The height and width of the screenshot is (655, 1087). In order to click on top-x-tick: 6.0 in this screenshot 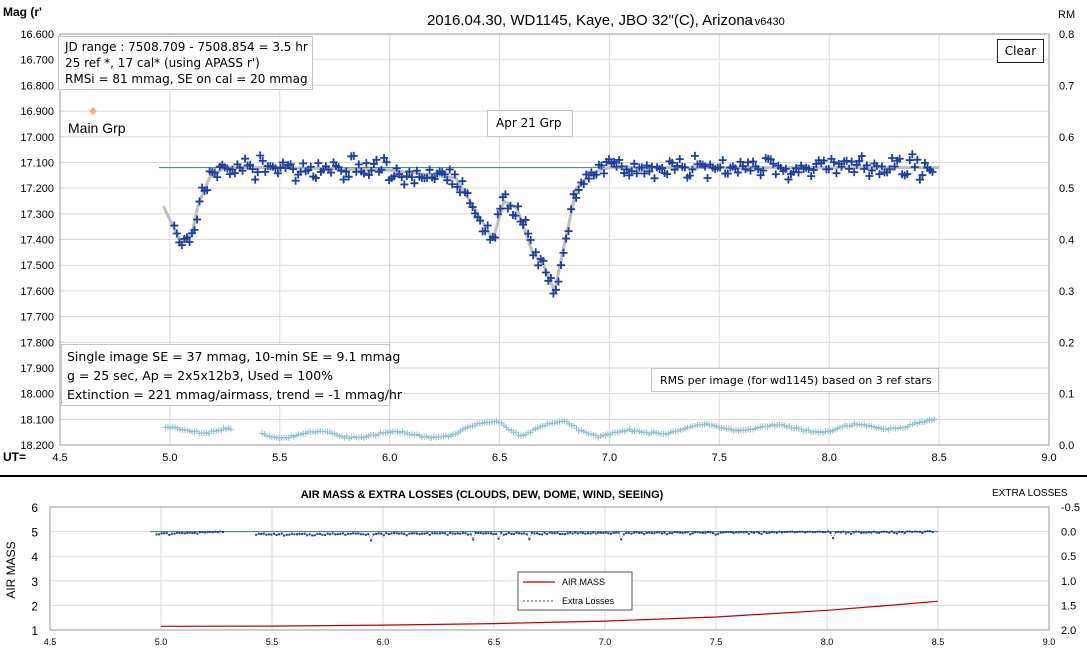, I will do `click(389, 458)`.